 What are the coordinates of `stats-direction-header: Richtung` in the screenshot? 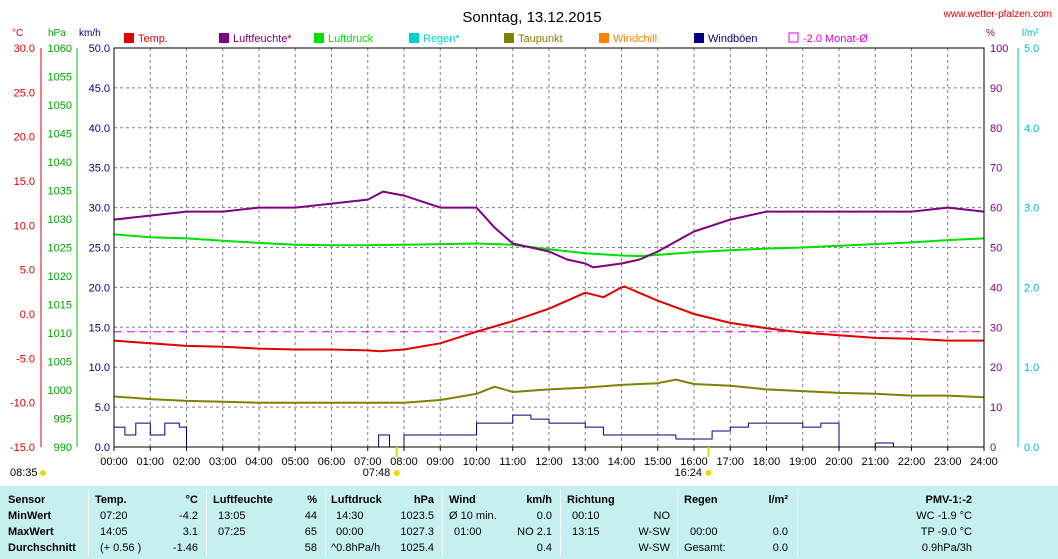 It's located at (591, 500).